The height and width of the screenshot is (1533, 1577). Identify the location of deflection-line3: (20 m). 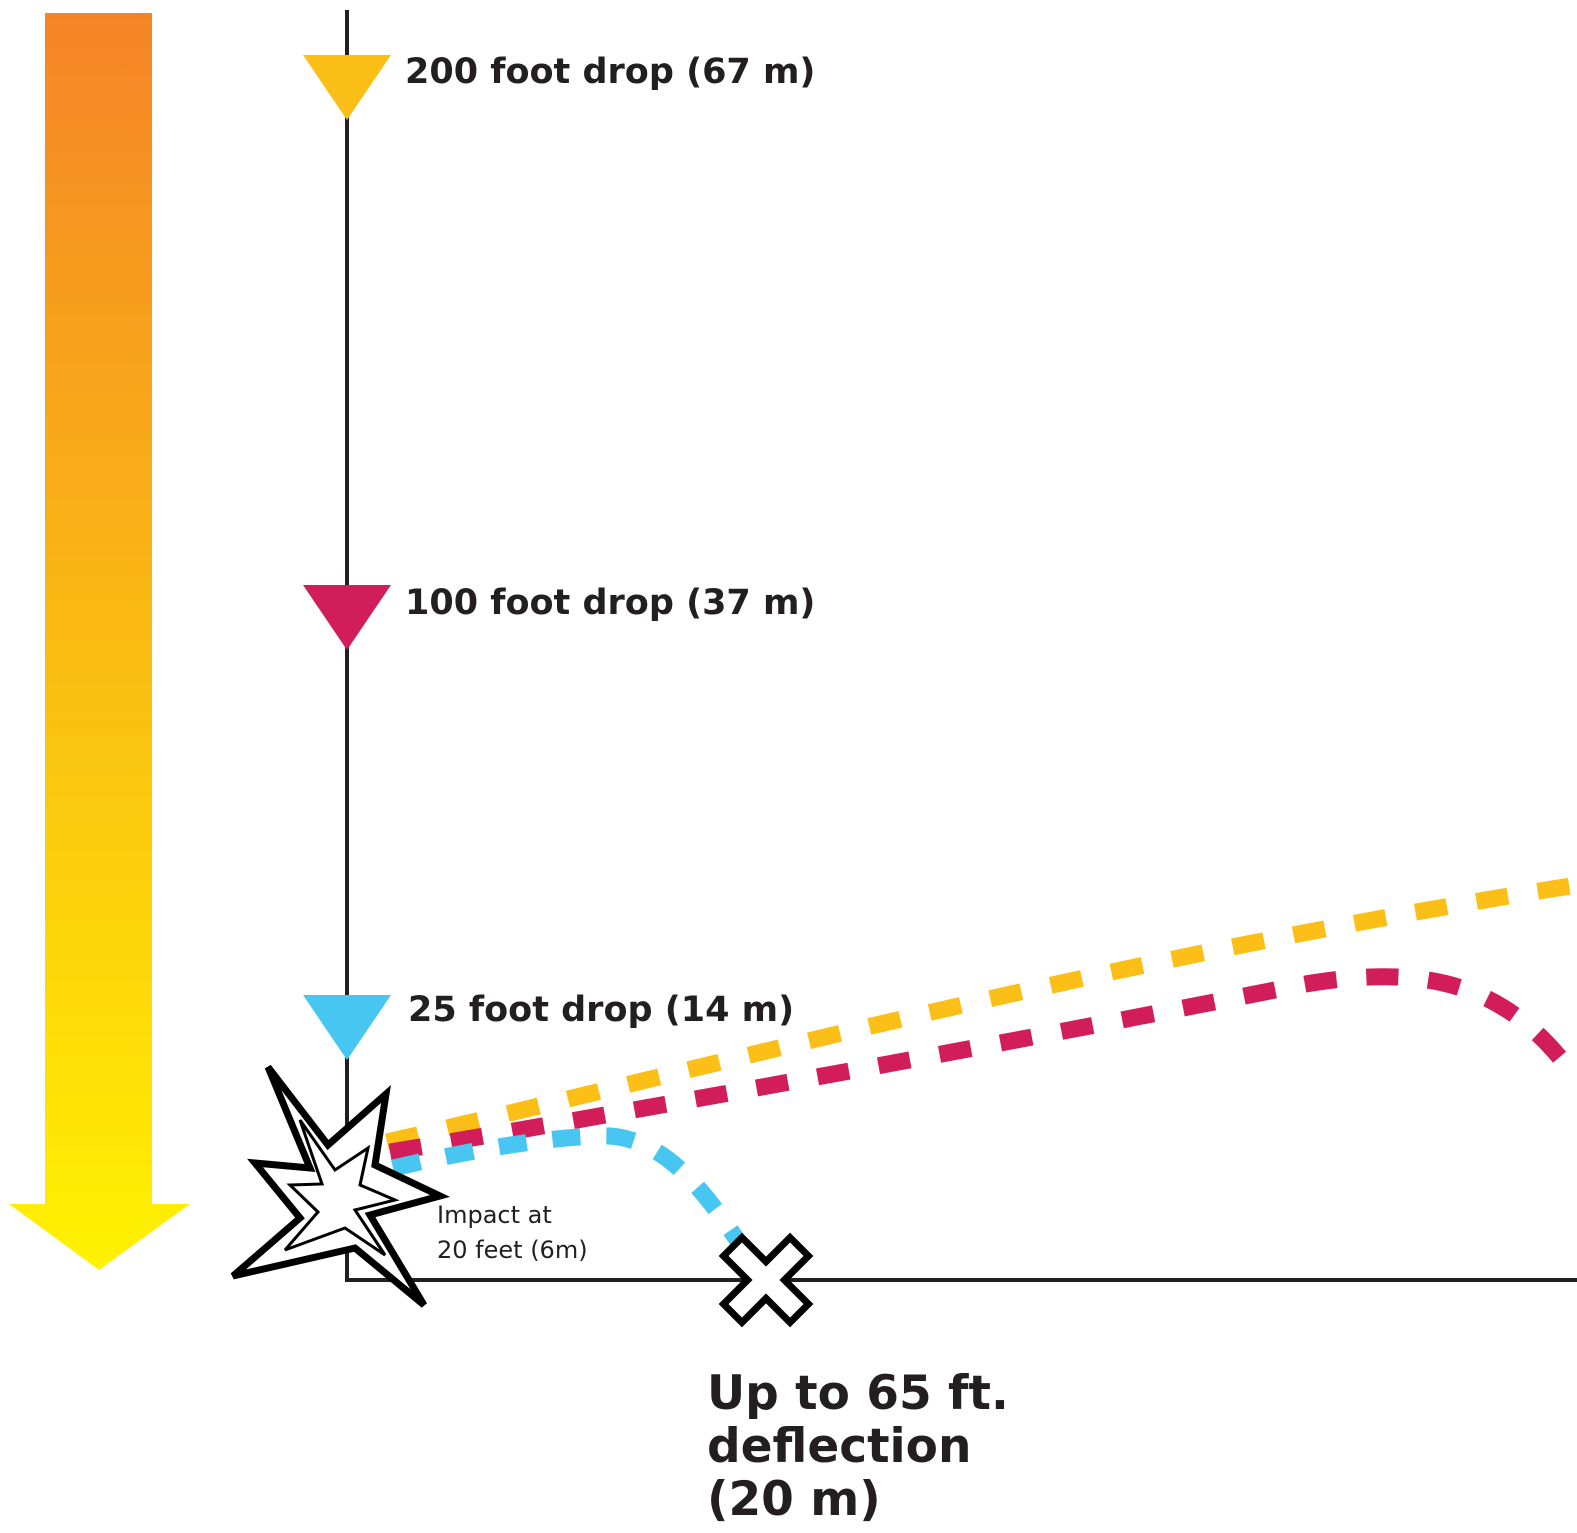
(794, 1499).